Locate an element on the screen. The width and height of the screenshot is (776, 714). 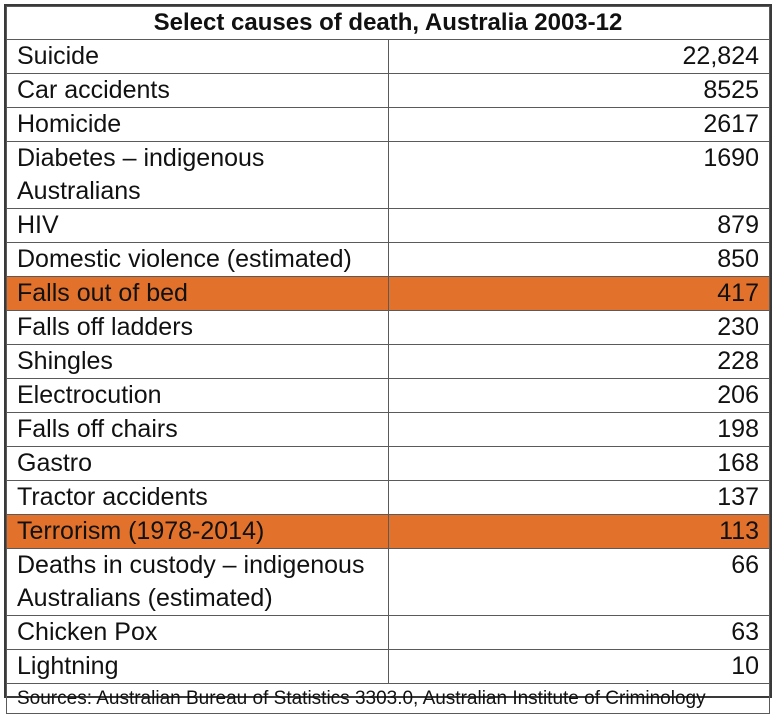
deaths-value-cell: 417 is located at coordinates (578, 293).